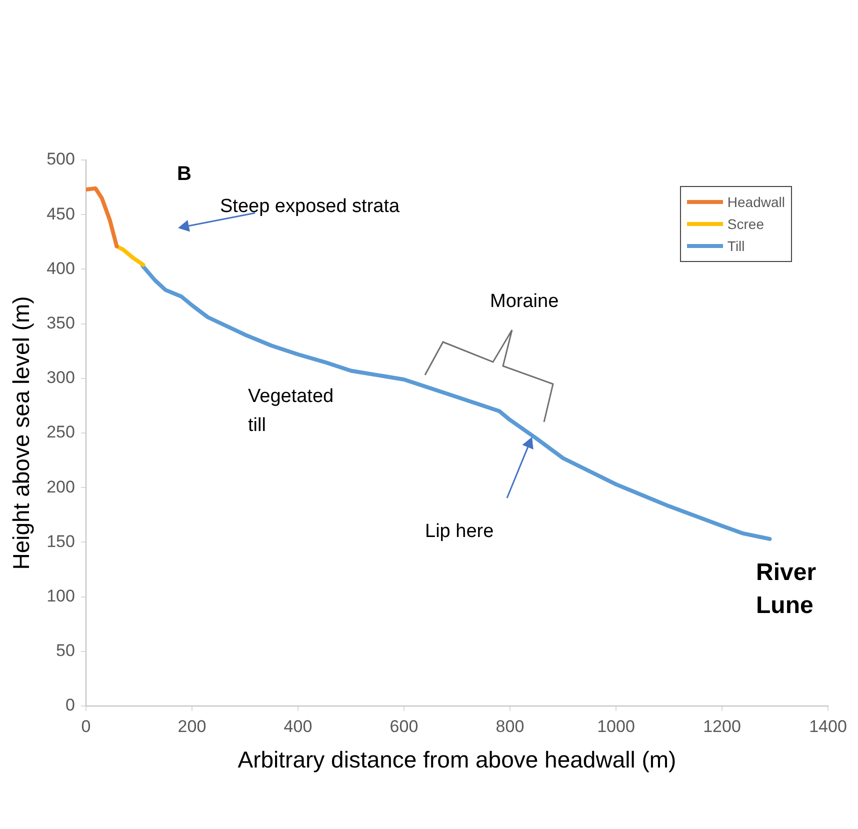 This screenshot has width=858, height=829. What do you see at coordinates (21, 433) in the screenshot?
I see `y-axis-title: Height above sea level (m)` at bounding box center [21, 433].